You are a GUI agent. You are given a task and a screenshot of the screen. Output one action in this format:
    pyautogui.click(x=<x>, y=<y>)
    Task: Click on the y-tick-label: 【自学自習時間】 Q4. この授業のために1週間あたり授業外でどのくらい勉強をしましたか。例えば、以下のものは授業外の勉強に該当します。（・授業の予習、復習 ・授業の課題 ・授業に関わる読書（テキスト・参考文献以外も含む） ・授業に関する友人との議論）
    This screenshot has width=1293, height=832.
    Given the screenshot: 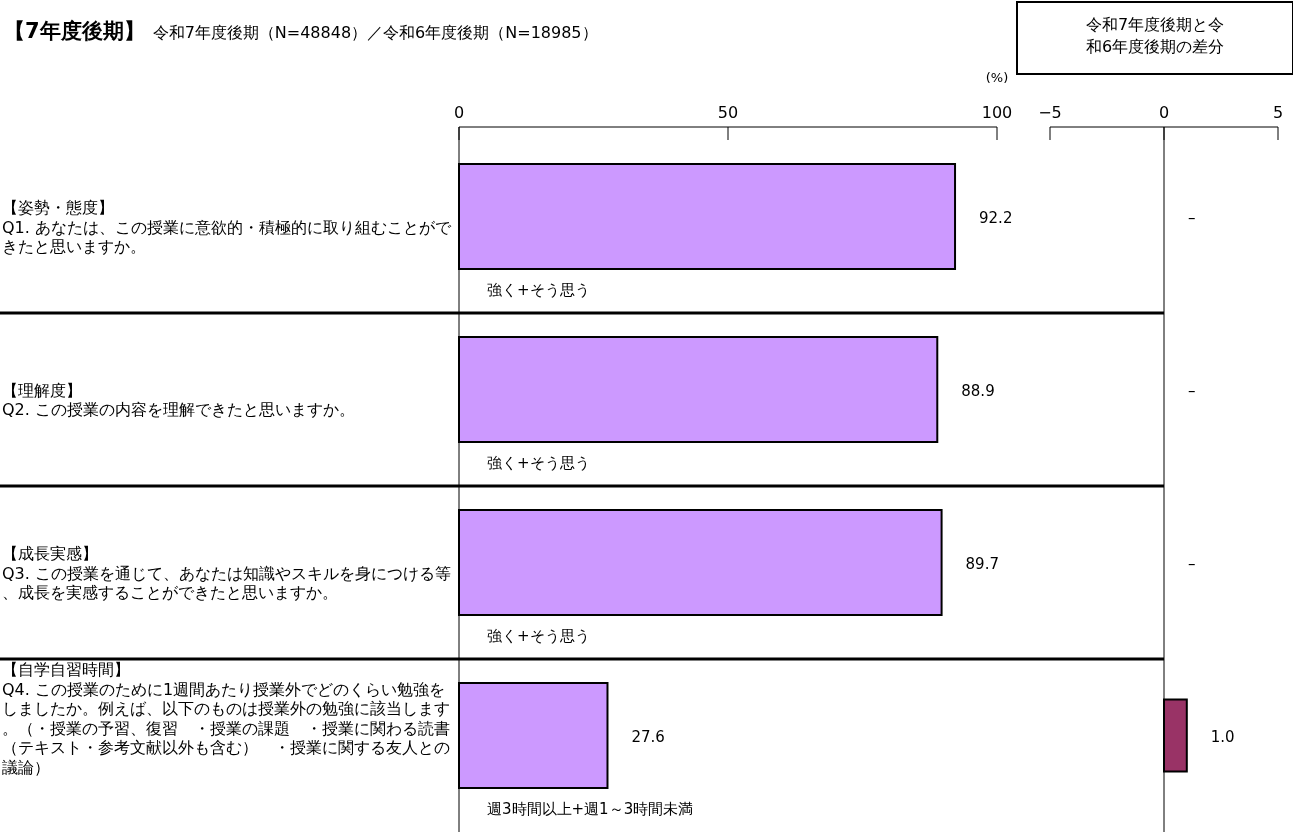 What is the action you would take?
    pyautogui.click(x=226, y=718)
    